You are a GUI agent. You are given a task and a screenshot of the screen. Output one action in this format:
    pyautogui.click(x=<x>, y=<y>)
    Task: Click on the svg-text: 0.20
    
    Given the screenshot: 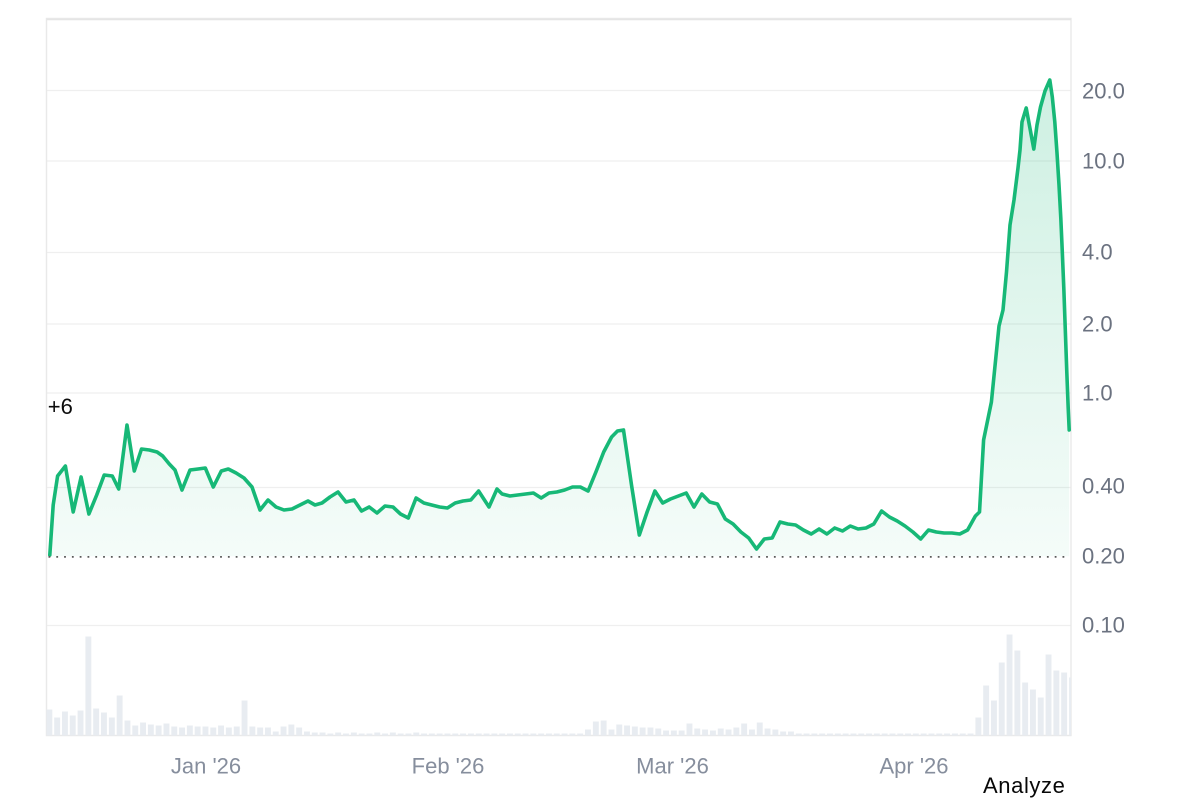 What is the action you would take?
    pyautogui.click(x=1103, y=556)
    